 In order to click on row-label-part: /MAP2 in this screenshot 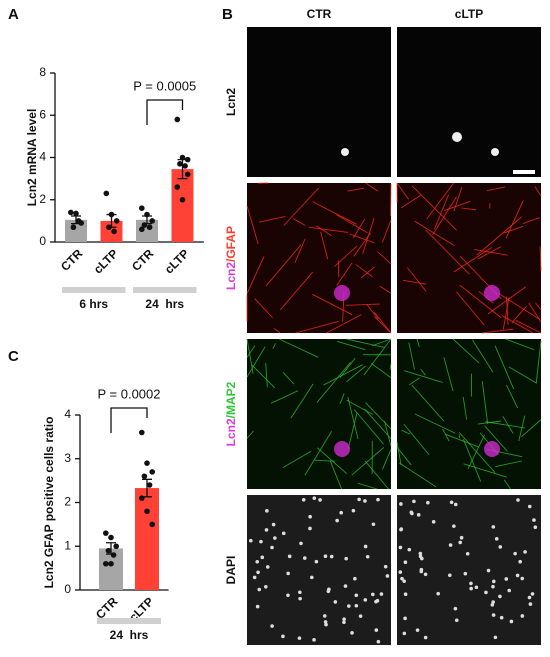, I will do `click(231, 399)`.